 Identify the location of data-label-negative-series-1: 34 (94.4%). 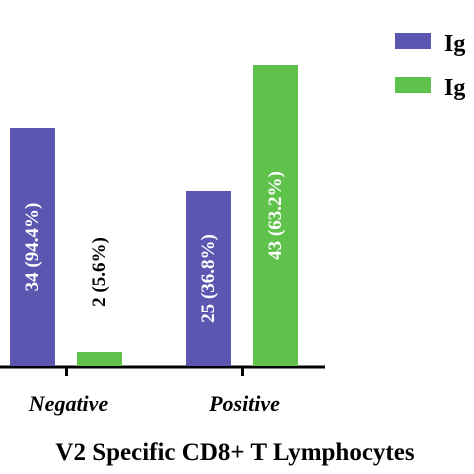
(32, 247).